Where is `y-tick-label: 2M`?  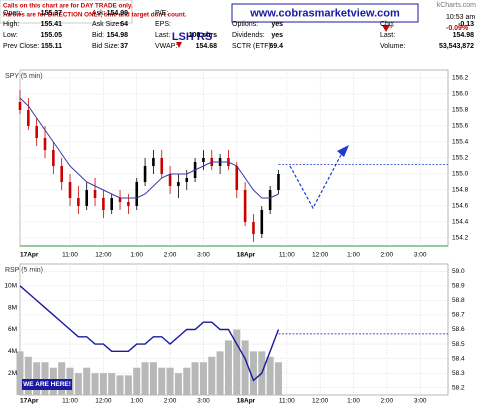
y-tick-label: 2M is located at coordinates (12, 373).